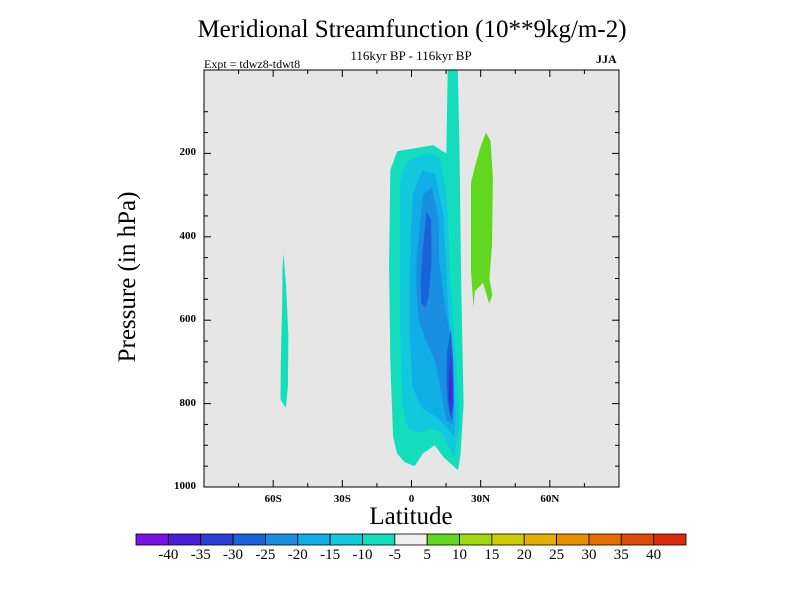 The width and height of the screenshot is (800, 600). What do you see at coordinates (284, 330) in the screenshot?
I see `contour-region-sh-cell` at bounding box center [284, 330].